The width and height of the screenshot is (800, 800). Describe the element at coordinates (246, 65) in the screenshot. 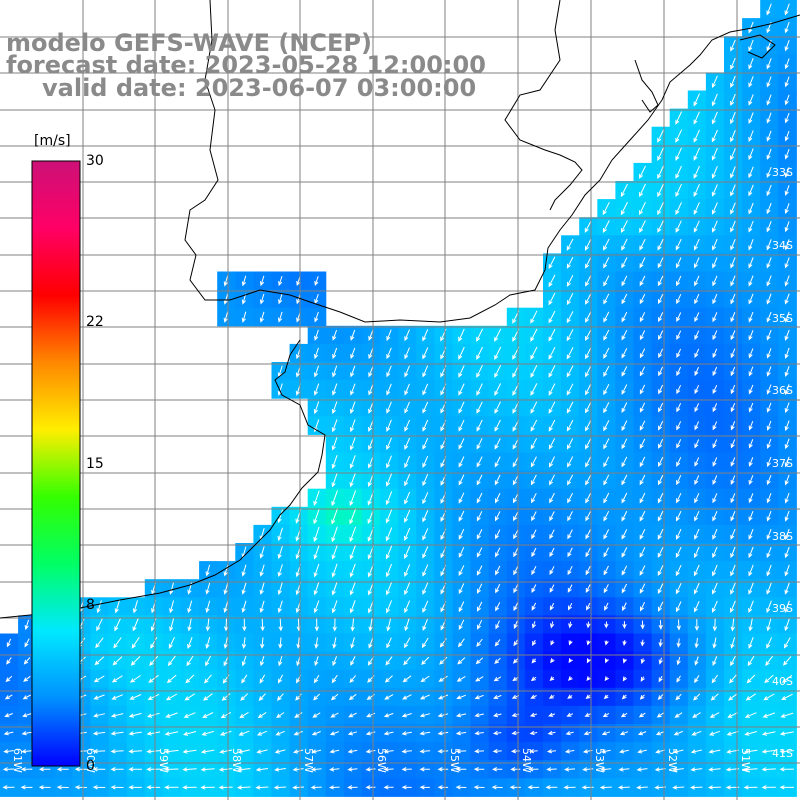

I see `forecast-date: forecast date: 2023-05-28 12:00:00` at that location.